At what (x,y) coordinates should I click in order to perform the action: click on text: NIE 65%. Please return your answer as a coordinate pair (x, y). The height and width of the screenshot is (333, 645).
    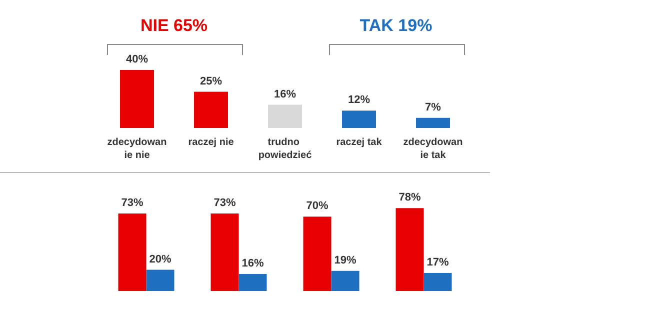
    Looking at the image, I should click on (174, 26).